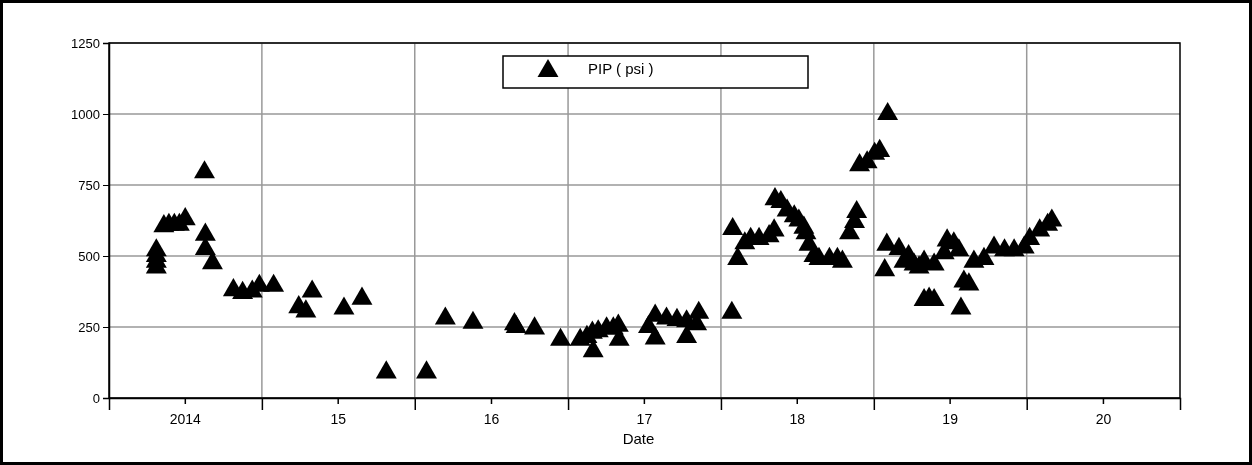 This screenshot has width=1252, height=465. Describe the element at coordinates (638, 438) in the screenshot. I see `x-axis-title: Date` at that location.